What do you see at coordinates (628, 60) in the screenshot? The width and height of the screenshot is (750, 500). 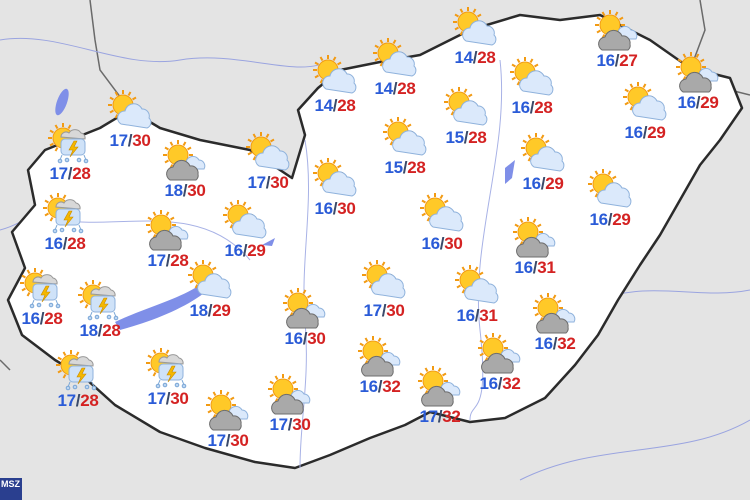 I see `max-temp: 27` at bounding box center [628, 60].